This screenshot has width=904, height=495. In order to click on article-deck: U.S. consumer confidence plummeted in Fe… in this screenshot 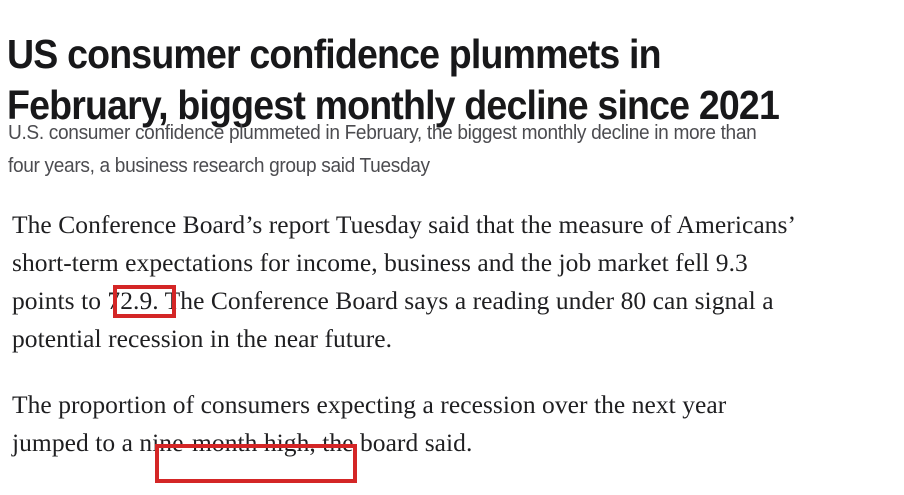, I will do `click(433, 150)`.